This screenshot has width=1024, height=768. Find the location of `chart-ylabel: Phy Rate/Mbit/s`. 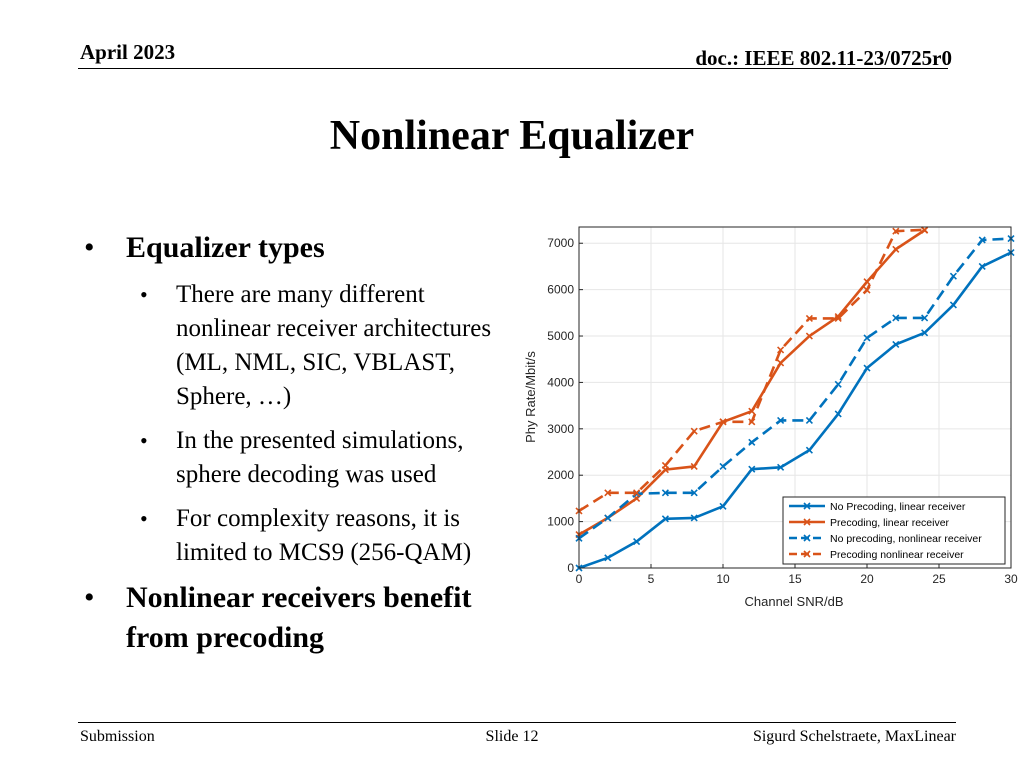

chart-ylabel: Phy Rate/Mbit/s is located at coordinates (530, 397).